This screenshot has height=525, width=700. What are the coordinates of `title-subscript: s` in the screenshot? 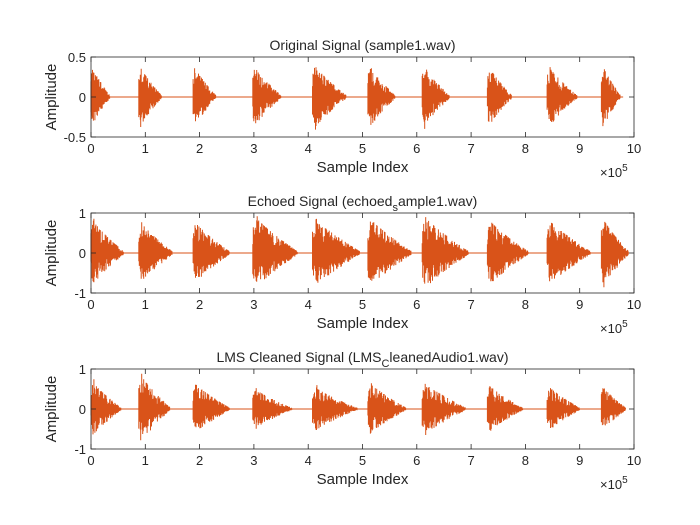 It's located at (395, 208).